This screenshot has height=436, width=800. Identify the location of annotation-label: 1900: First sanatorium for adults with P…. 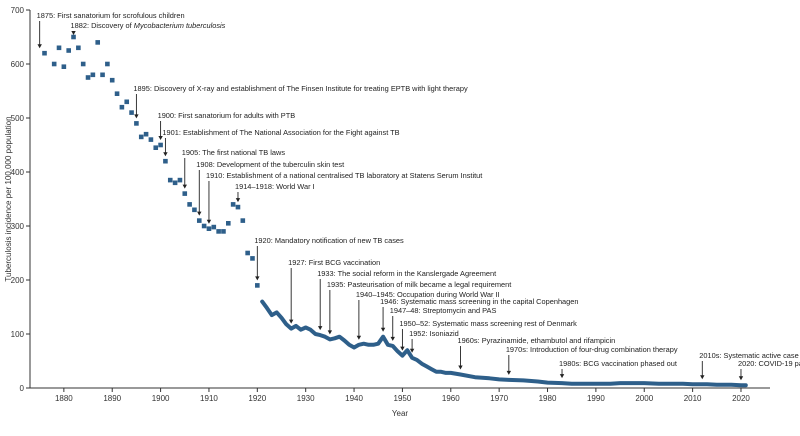
(227, 115).